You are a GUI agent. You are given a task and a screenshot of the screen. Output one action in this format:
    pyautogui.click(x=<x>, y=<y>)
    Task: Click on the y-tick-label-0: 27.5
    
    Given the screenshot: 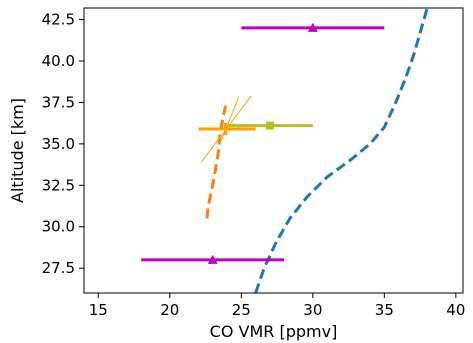 What is the action you would take?
    pyautogui.click(x=58, y=268)
    